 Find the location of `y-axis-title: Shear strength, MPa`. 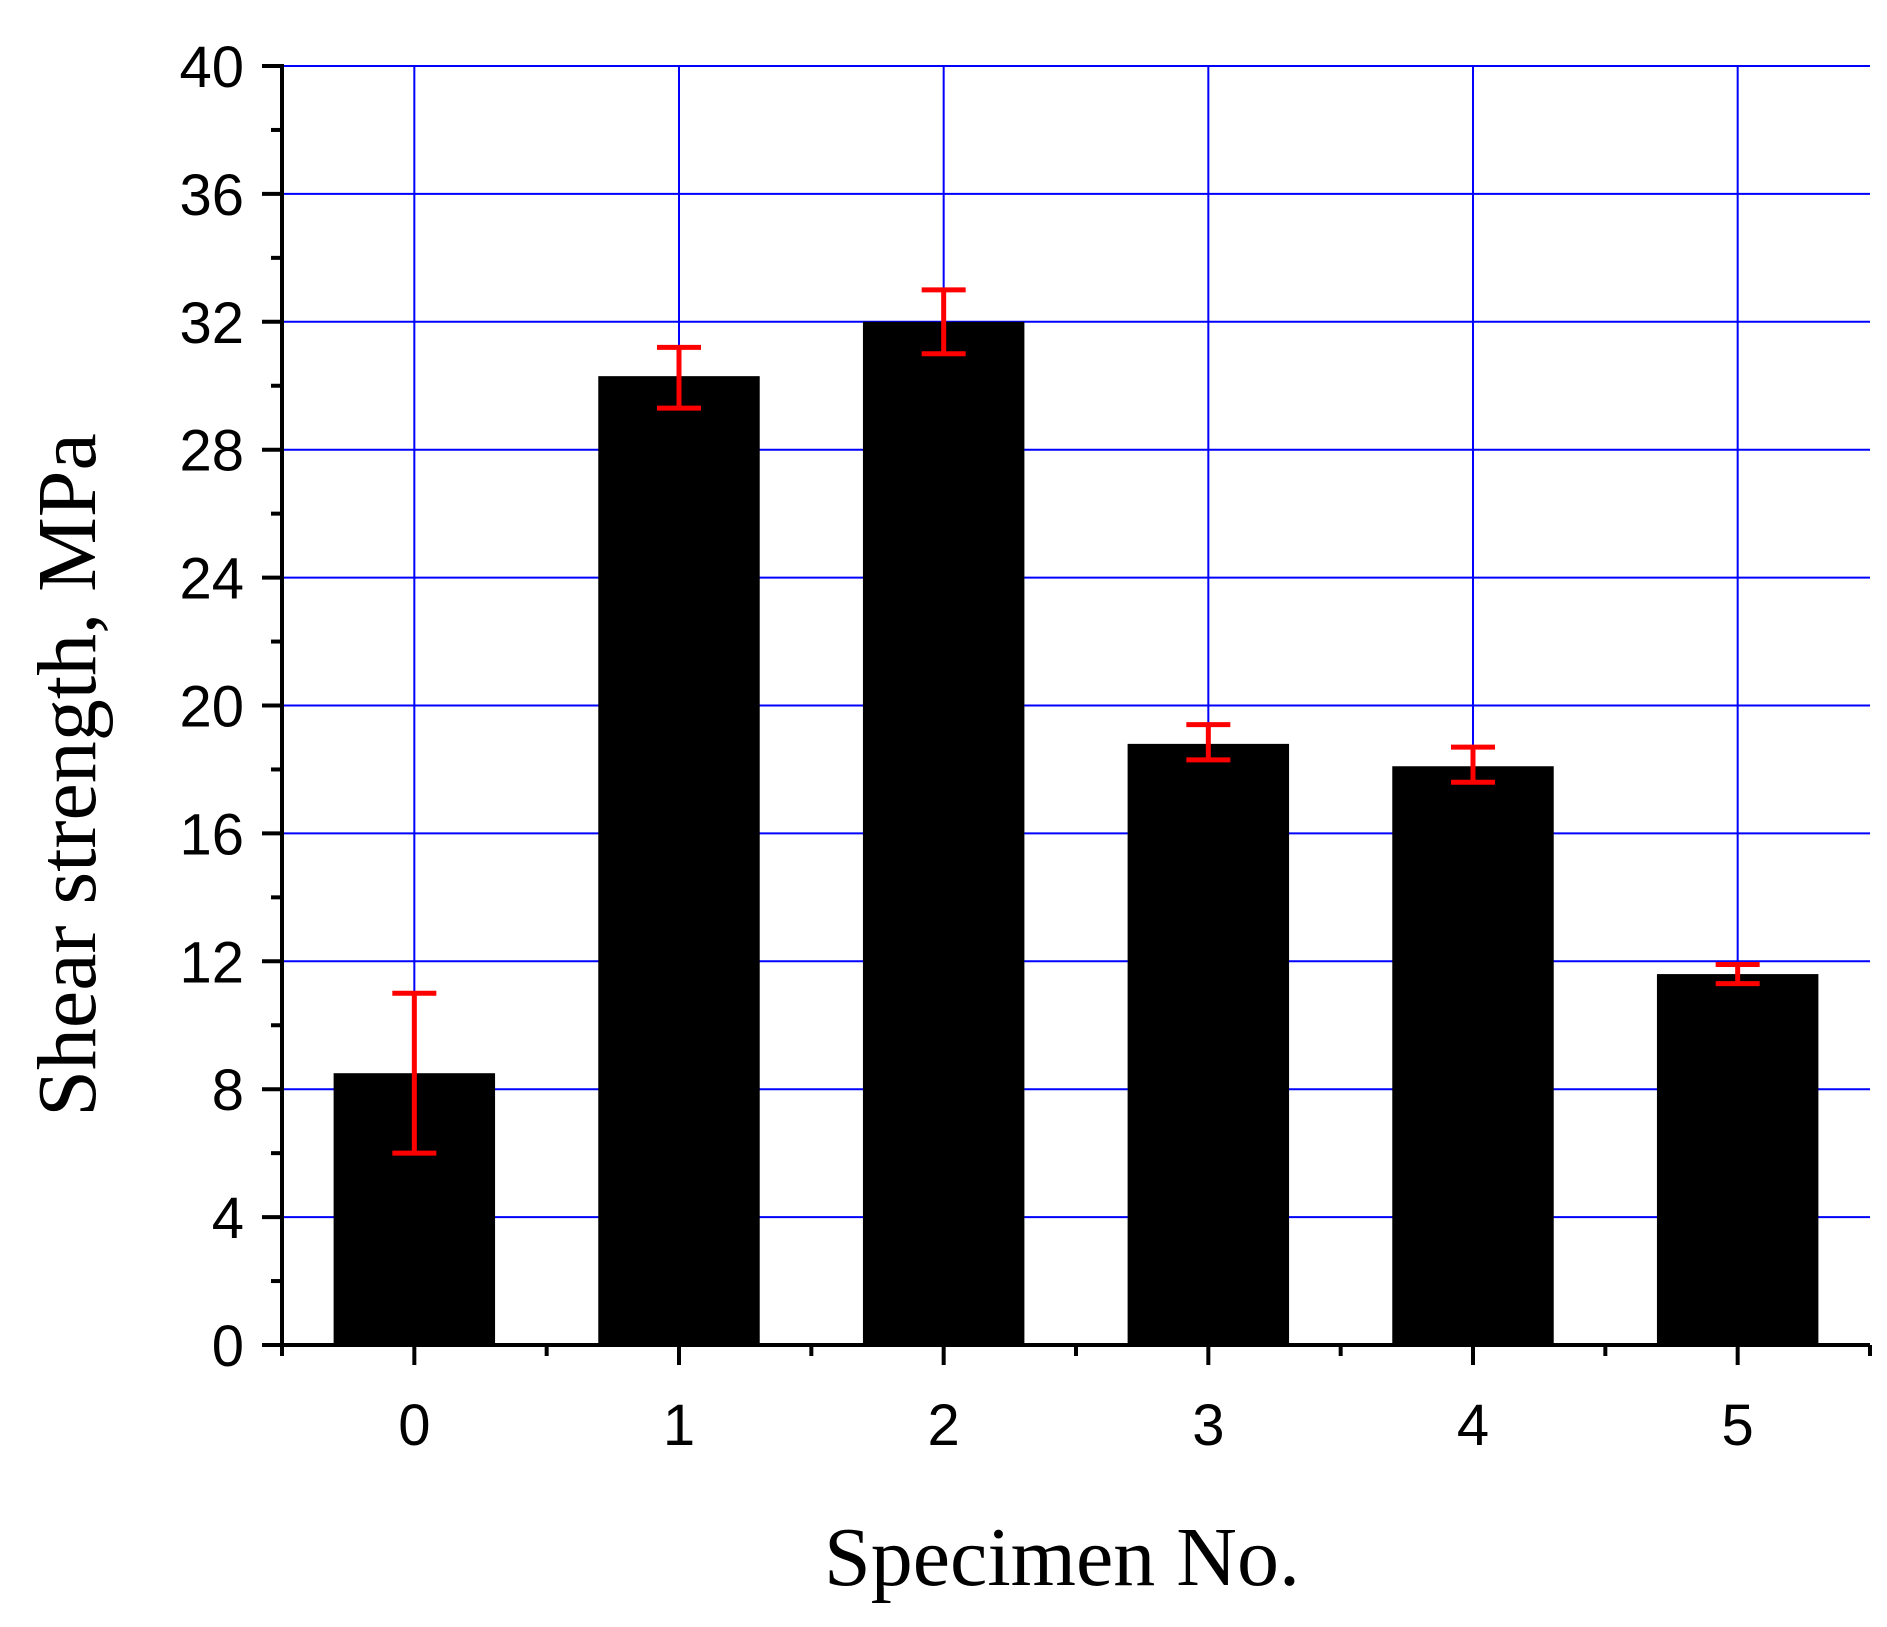

y-axis-title: Shear strength, MPa is located at coordinates (67, 775).